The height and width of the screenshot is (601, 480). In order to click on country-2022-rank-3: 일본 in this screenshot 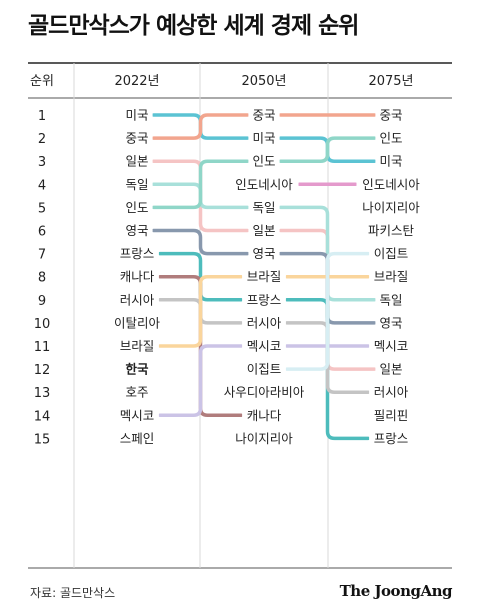, I will do `click(136, 161)`.